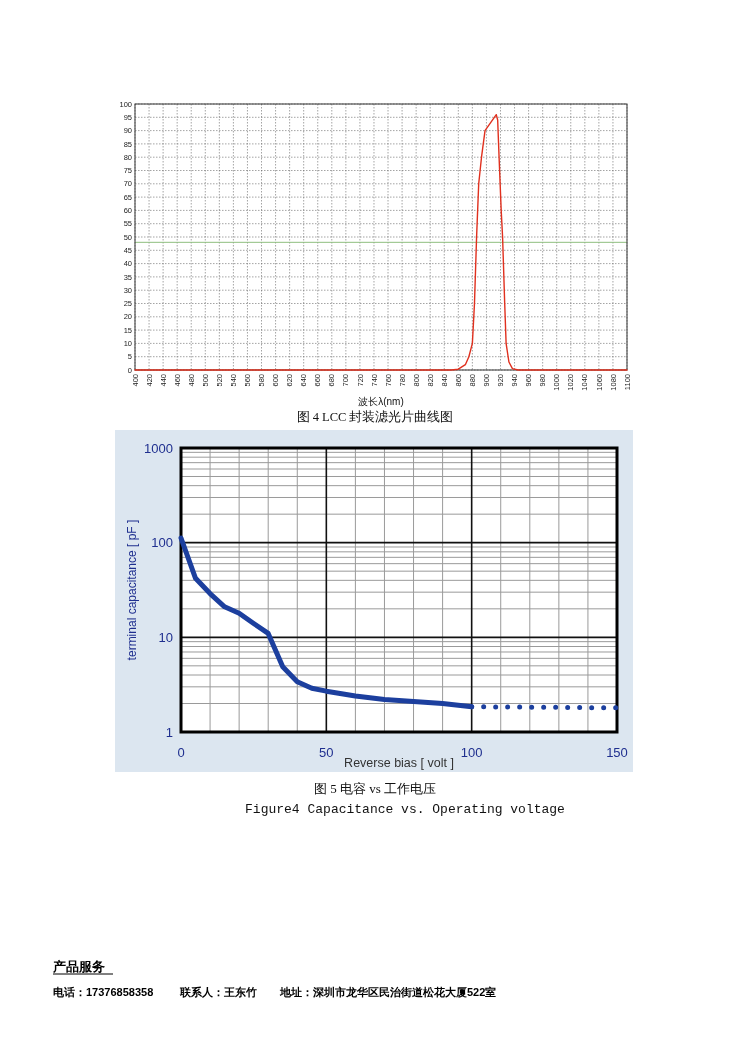 Image resolution: width=750 pixels, height=1060 pixels. What do you see at coordinates (132, 590) in the screenshot?
I see `y-axis-title: terminal capacitance [ pF ]` at bounding box center [132, 590].